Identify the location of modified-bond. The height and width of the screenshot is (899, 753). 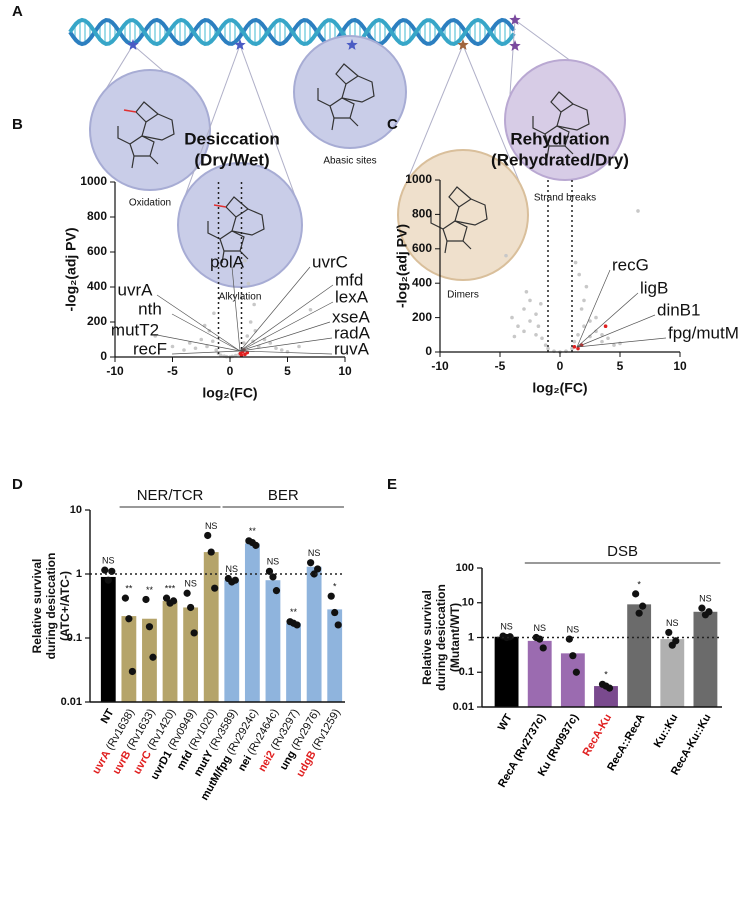
(220, 206).